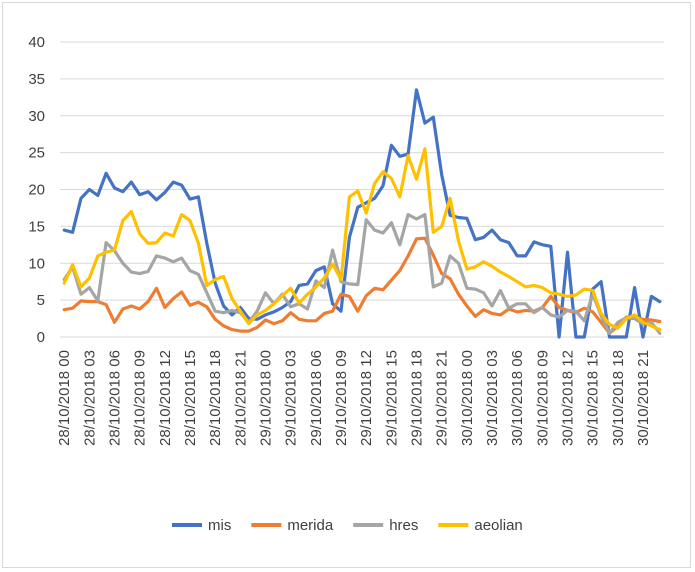 This screenshot has width=695, height=572. What do you see at coordinates (467, 398) in the screenshot?
I see `x-tick-label: 30/10/2018 00` at bounding box center [467, 398].